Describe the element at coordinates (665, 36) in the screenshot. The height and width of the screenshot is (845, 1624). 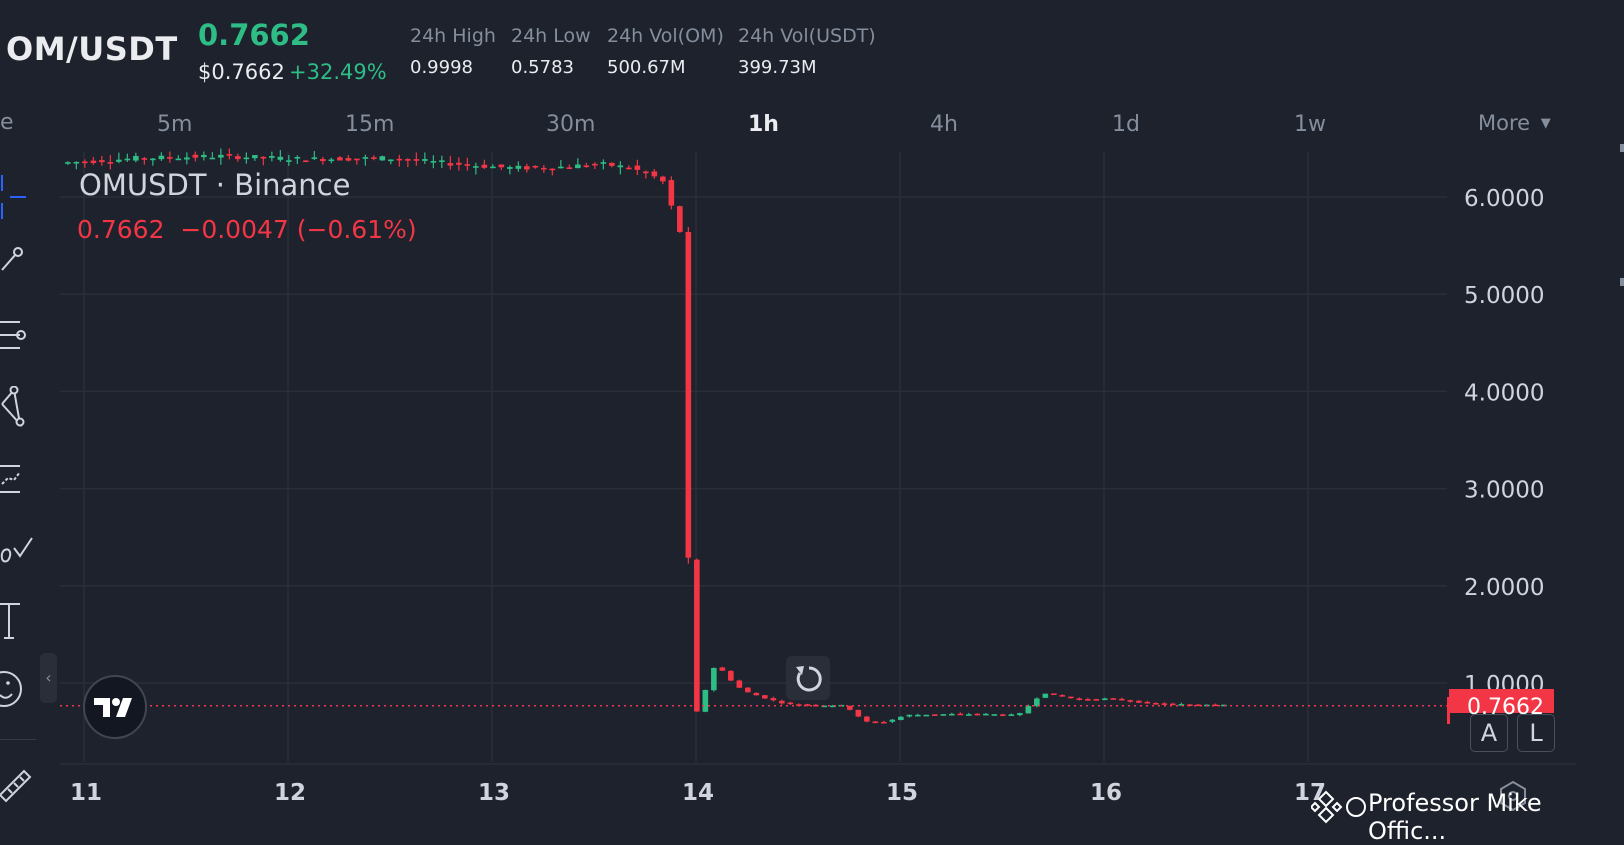
I see `stat-vol-base-label: 24h Vol(OM)` at that location.